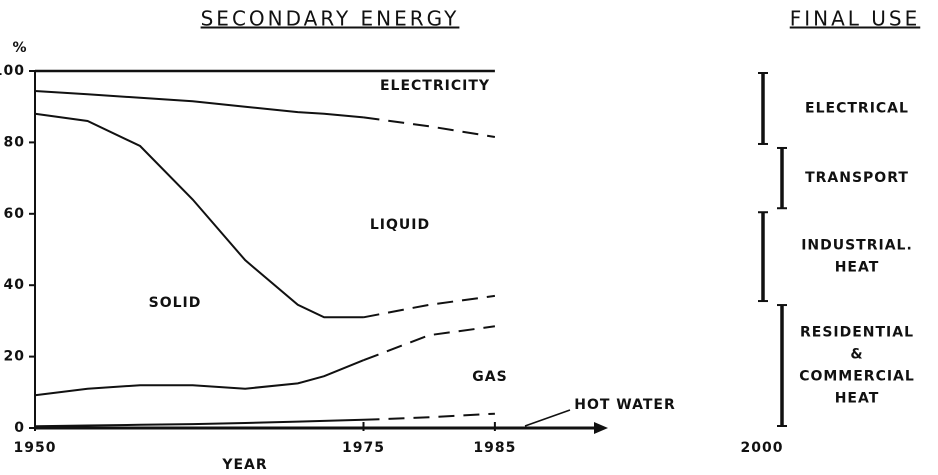  What do you see at coordinates (14, 285) in the screenshot?
I see `y-tick-label: 40` at bounding box center [14, 285].